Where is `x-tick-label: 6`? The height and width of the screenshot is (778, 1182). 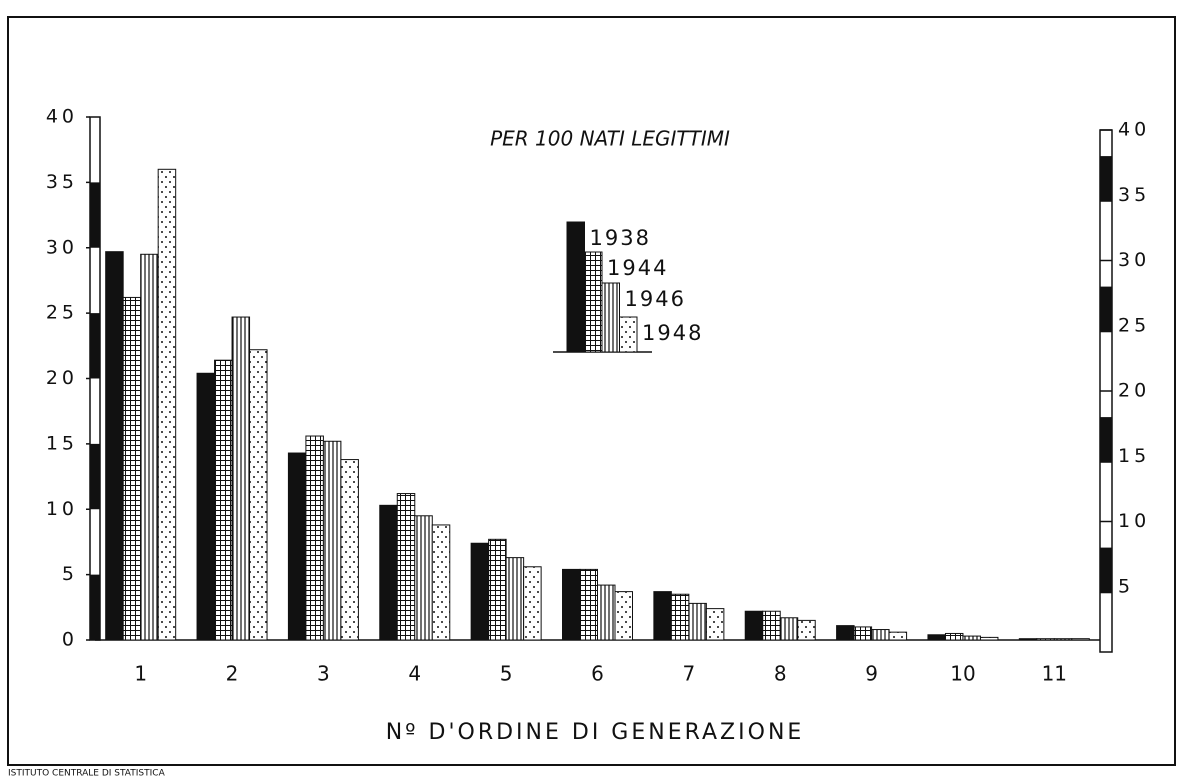
x-tick-label: 6 is located at coordinates (597, 674).